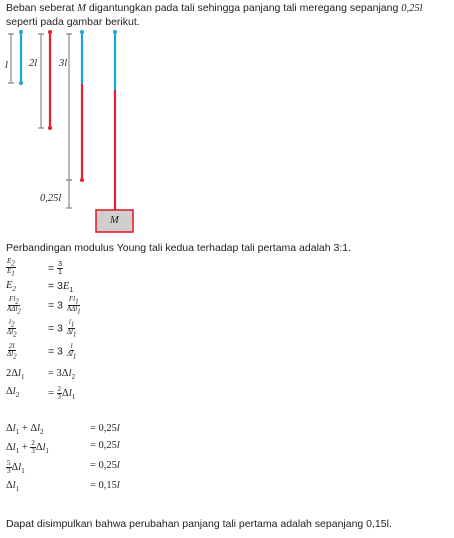 The height and width of the screenshot is (538, 454). I want to click on step-7-rhs: = 2 3 Δl1, so click(62, 393).